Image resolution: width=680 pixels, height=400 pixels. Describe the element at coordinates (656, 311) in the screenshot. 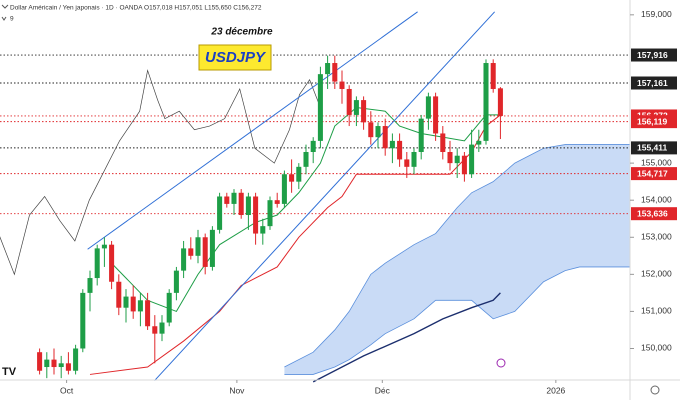

I see `y-tick-label: 151,000` at that location.